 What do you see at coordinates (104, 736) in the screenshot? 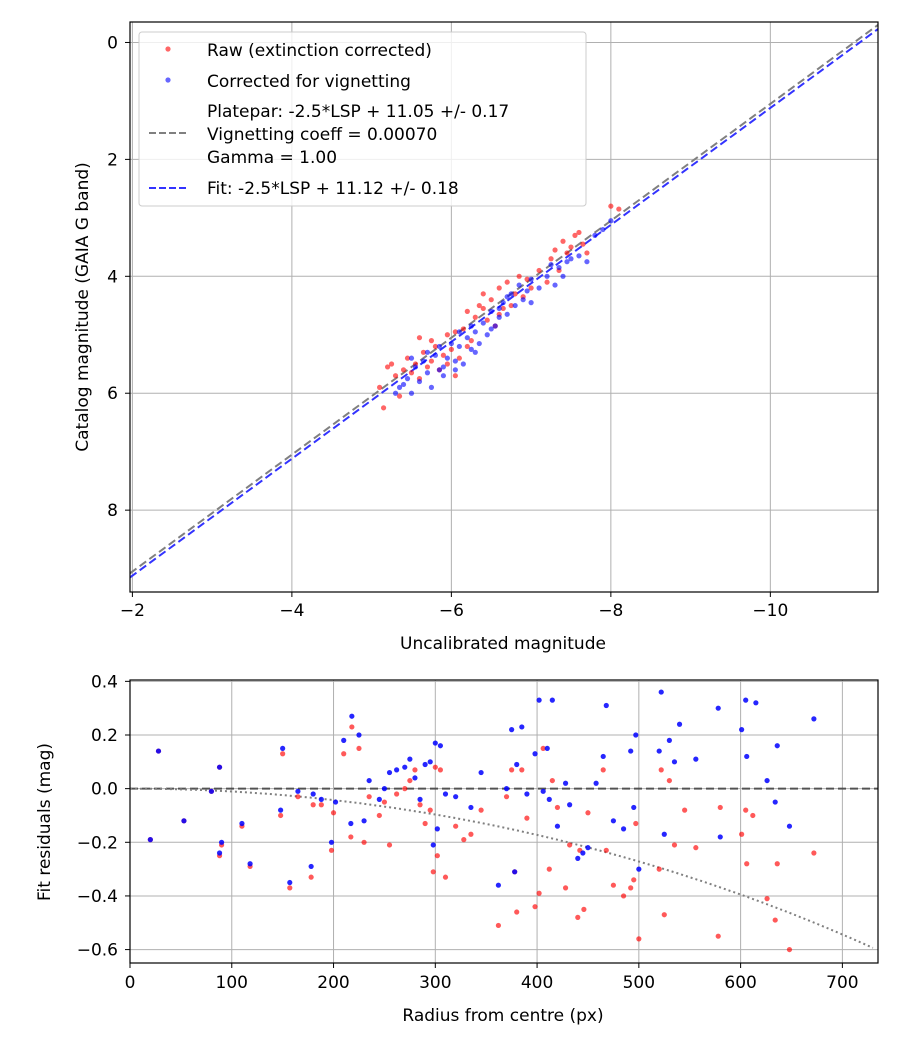
I see `bottom-y-tick-label: 0.2` at bounding box center [104, 736].